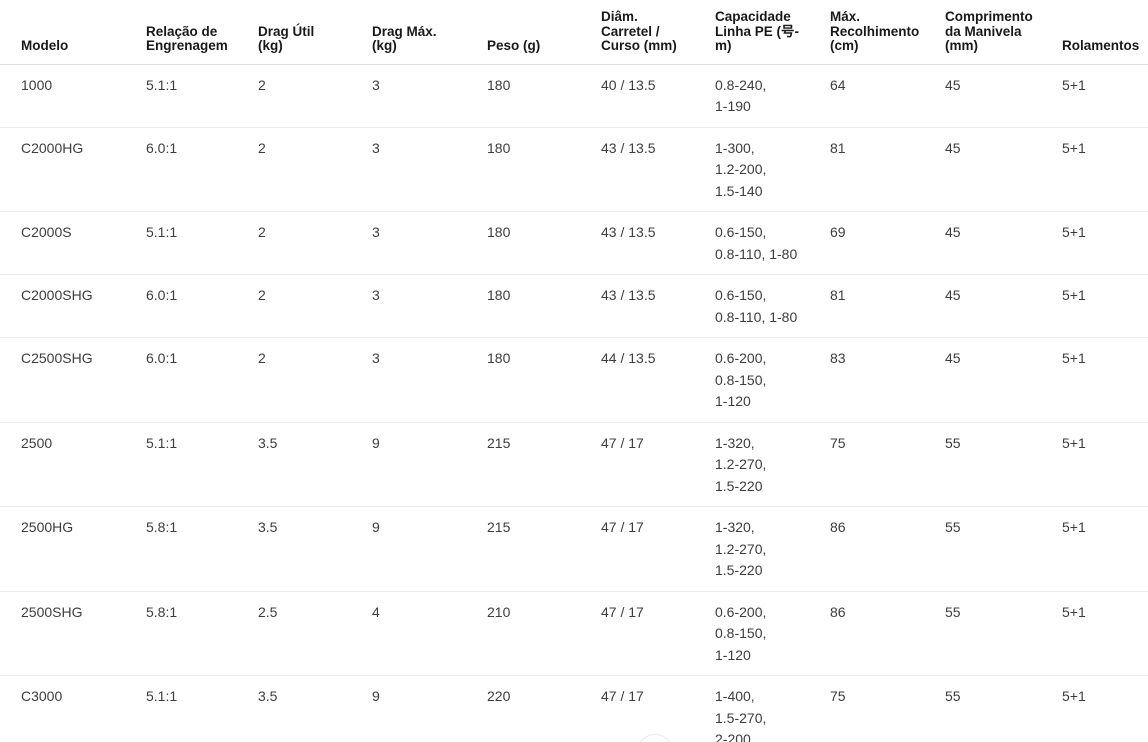 Image resolution: width=1148 pixels, height=742 pixels. I want to click on cell-modelo: C2000HG, so click(73, 169).